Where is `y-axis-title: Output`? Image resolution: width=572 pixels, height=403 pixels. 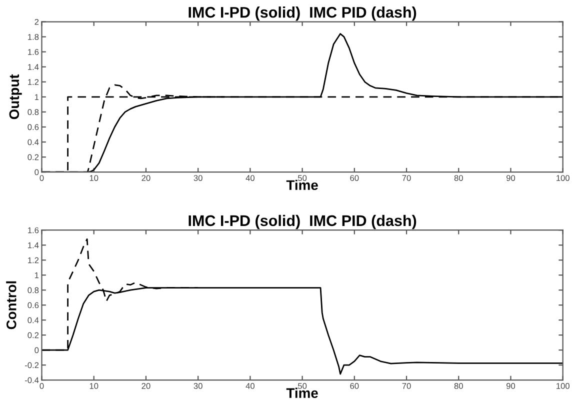 y-axis-title: Output is located at coordinates (15, 97).